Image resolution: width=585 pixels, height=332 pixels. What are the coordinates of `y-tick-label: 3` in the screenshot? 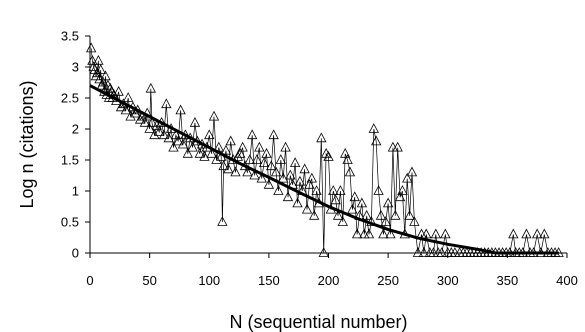 It's located at (75, 67).